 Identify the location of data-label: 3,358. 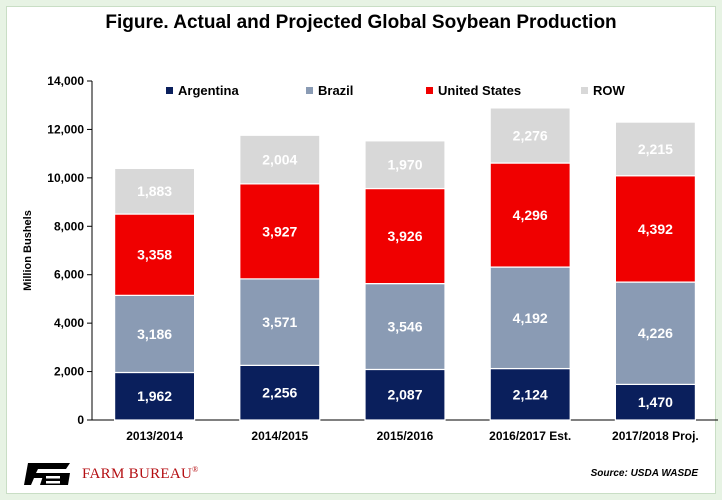
(154, 255).